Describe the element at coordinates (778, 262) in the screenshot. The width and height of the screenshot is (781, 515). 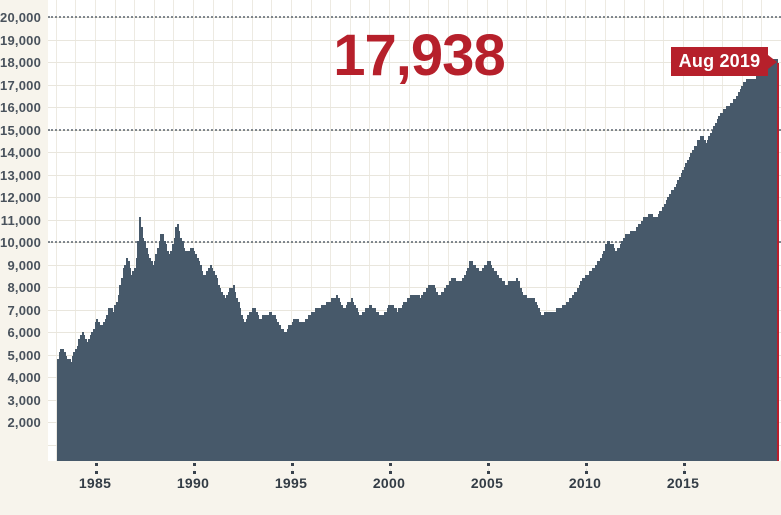
I see `highlighted-bar-aug-2019` at that location.